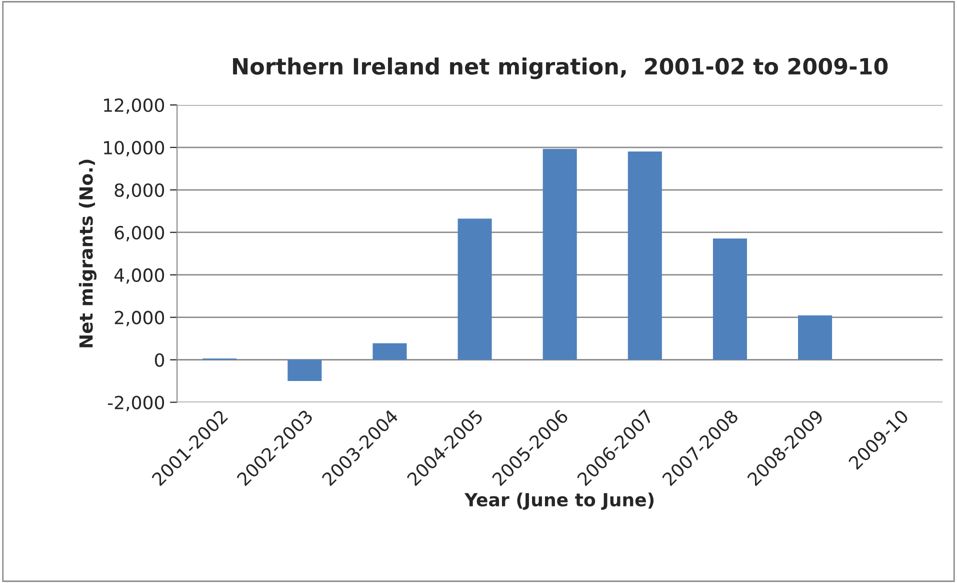 The image size is (957, 583). What do you see at coordinates (134, 148) in the screenshot?
I see `y-tick-label: 10,000` at bounding box center [134, 148].